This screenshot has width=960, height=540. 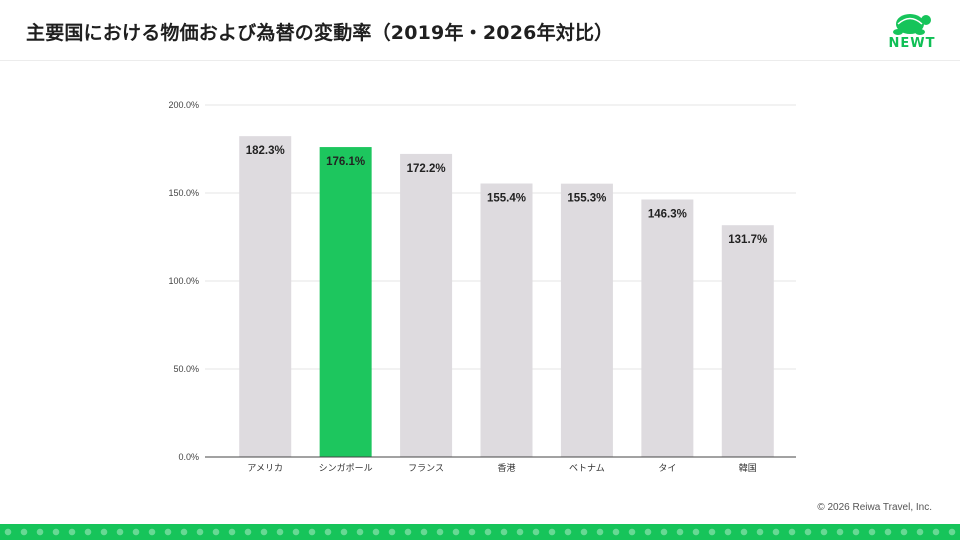 I want to click on newt-logo: NEWT, so click(x=912, y=31).